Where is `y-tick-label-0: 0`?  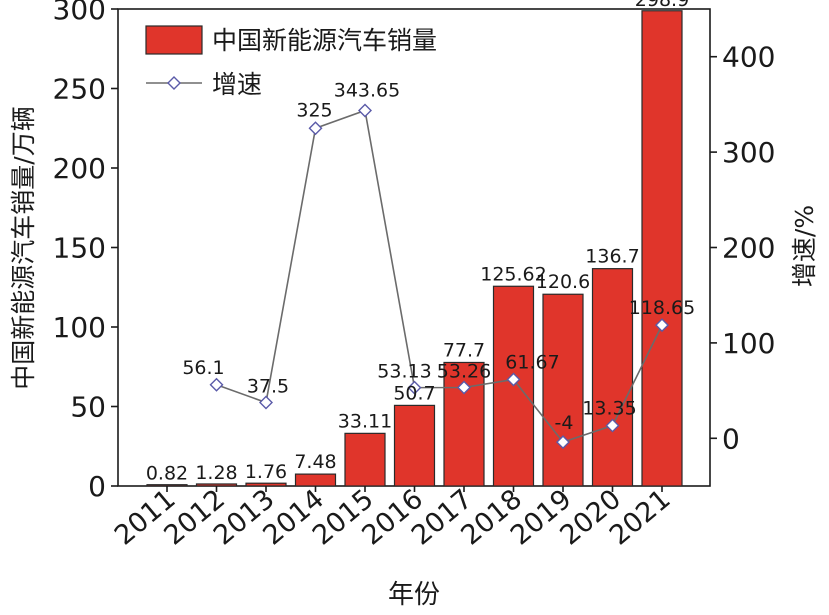
y-tick-label-0: 0 is located at coordinates (97, 486).